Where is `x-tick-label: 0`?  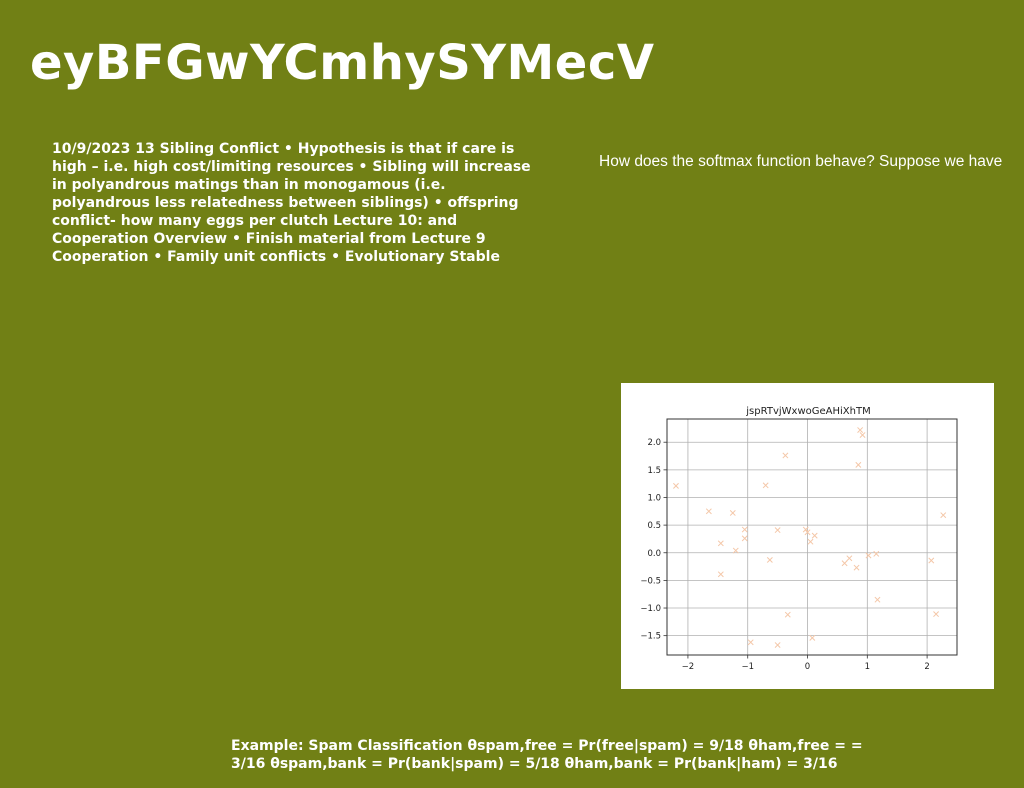
x-tick-label: 0 is located at coordinates (807, 667).